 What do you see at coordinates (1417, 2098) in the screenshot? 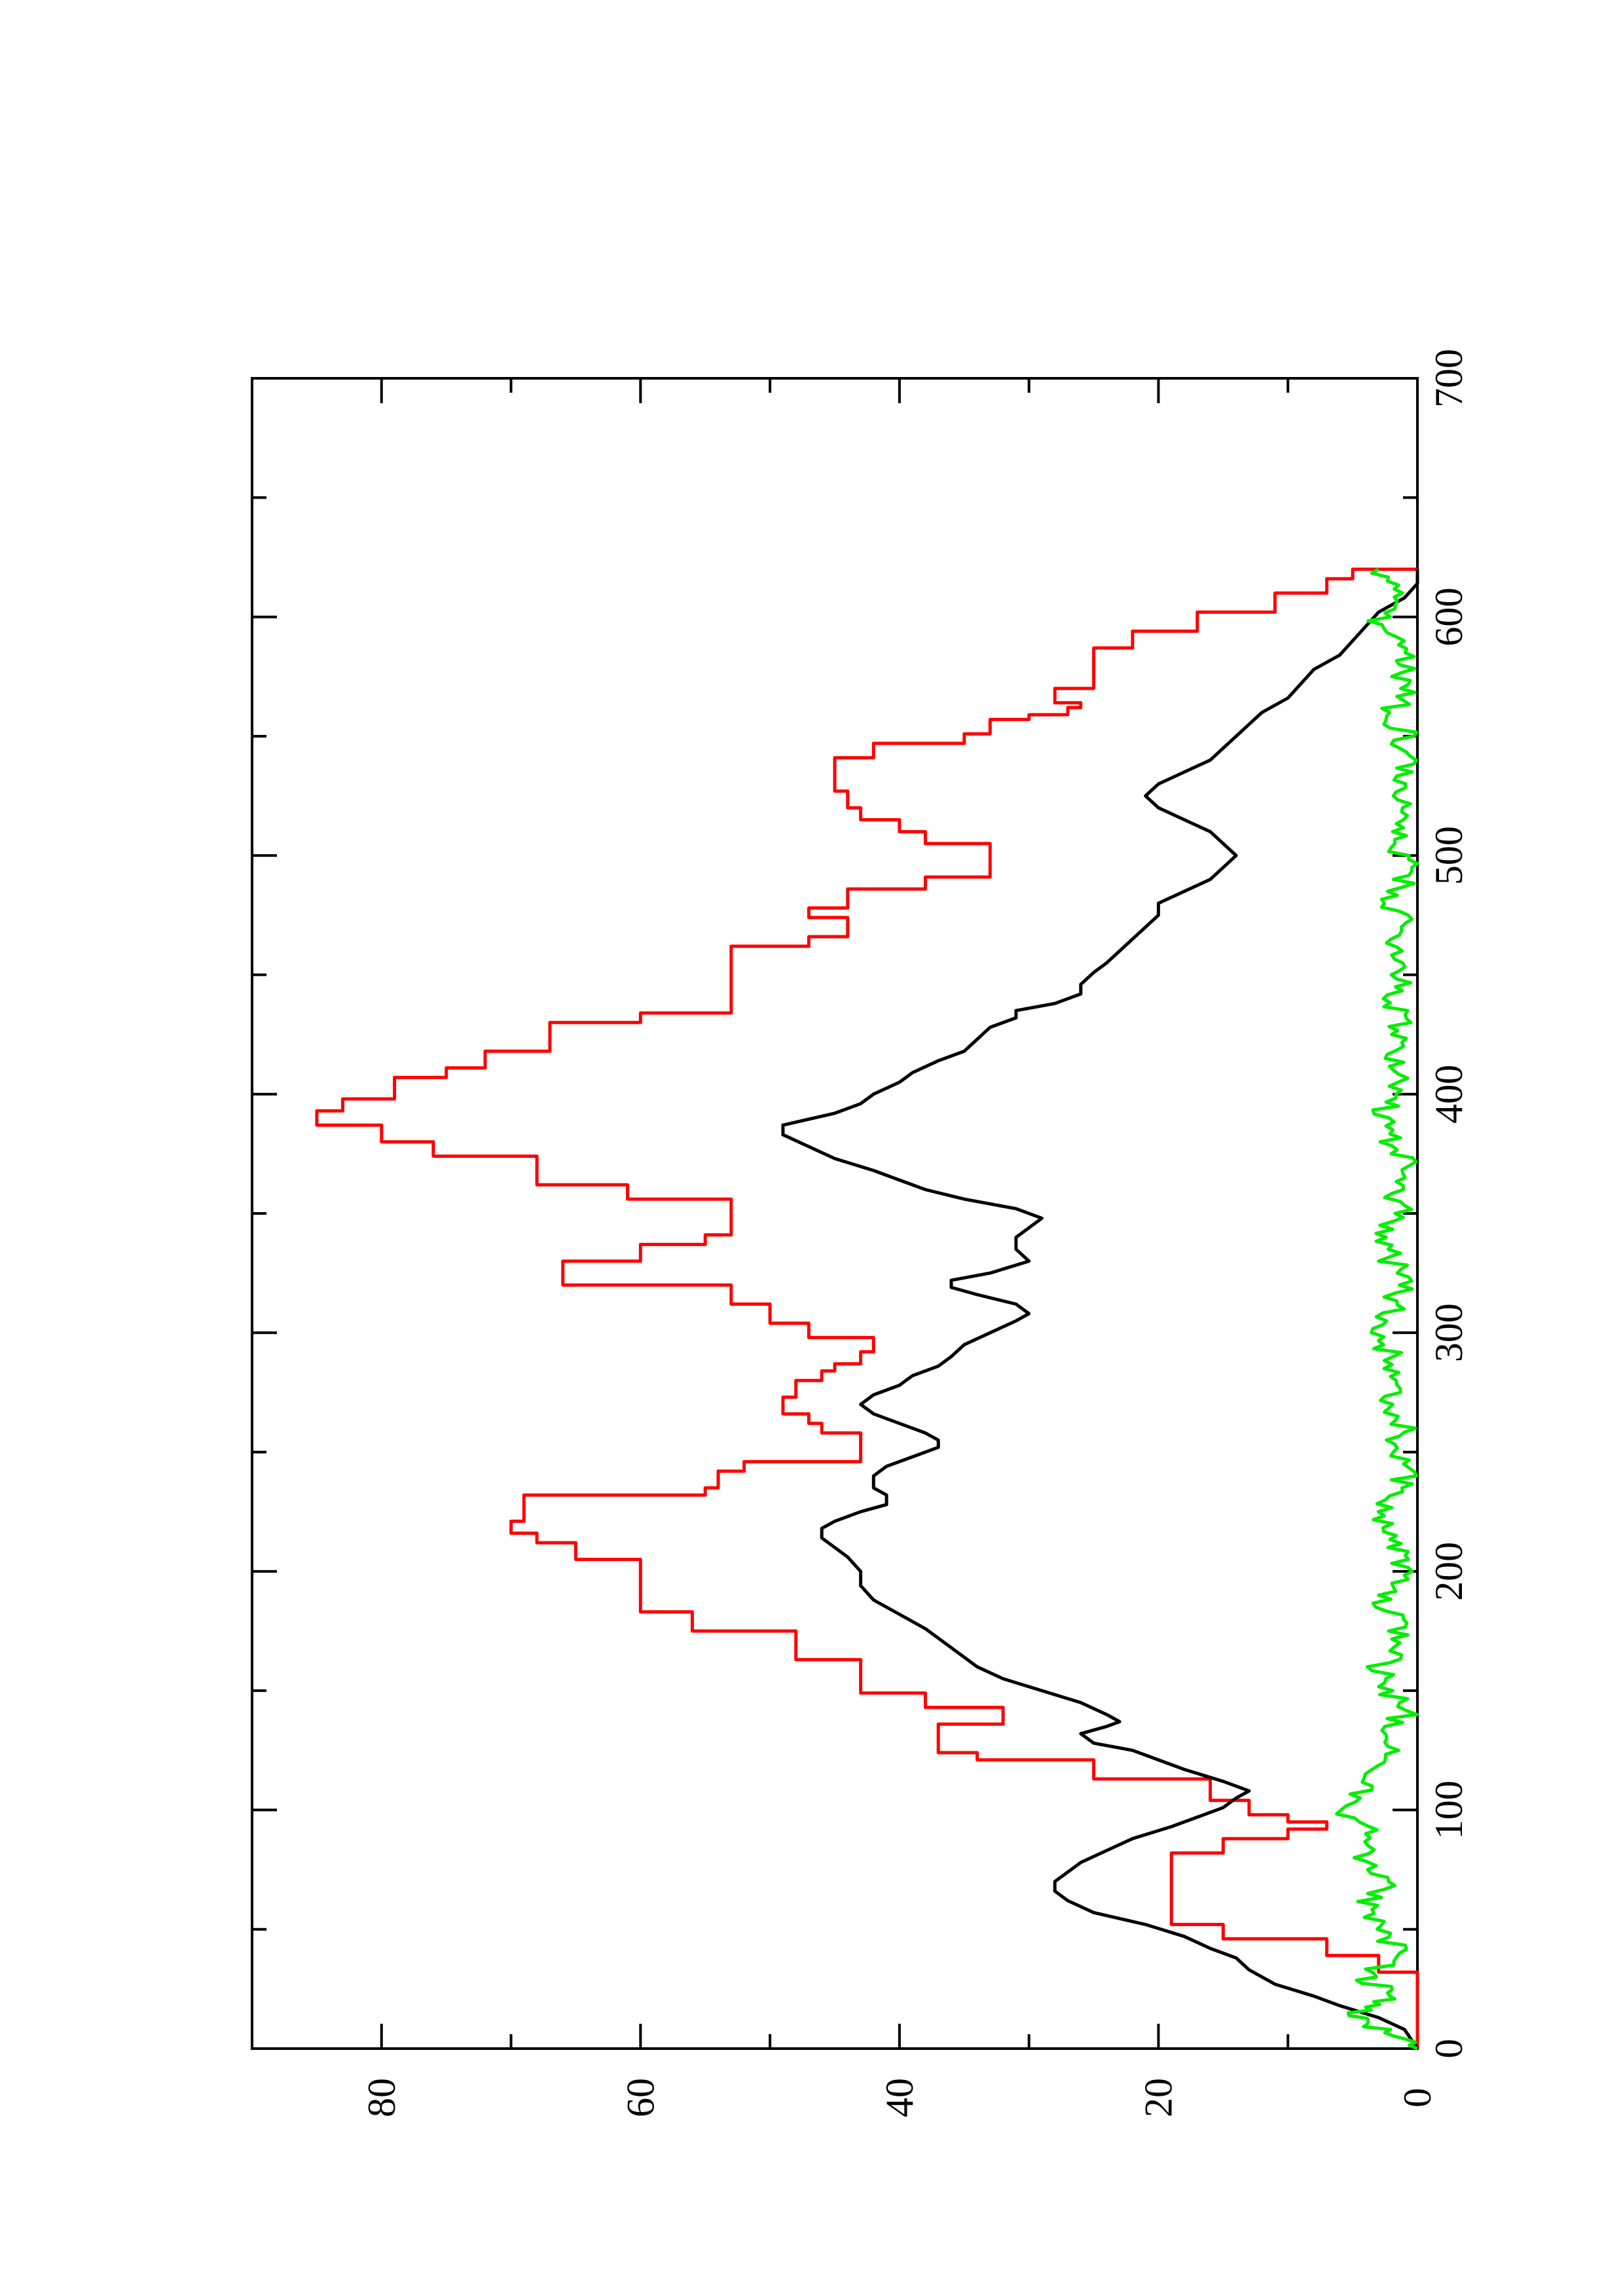
I see `y-tick-label: 0` at bounding box center [1417, 2098].